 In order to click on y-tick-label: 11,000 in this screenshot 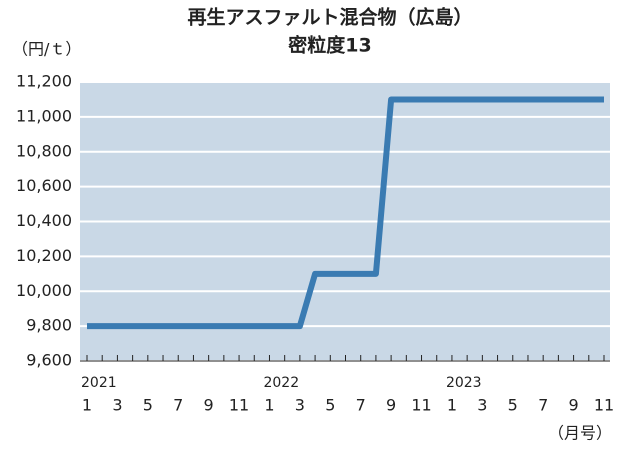, I will do `click(44, 115)`.